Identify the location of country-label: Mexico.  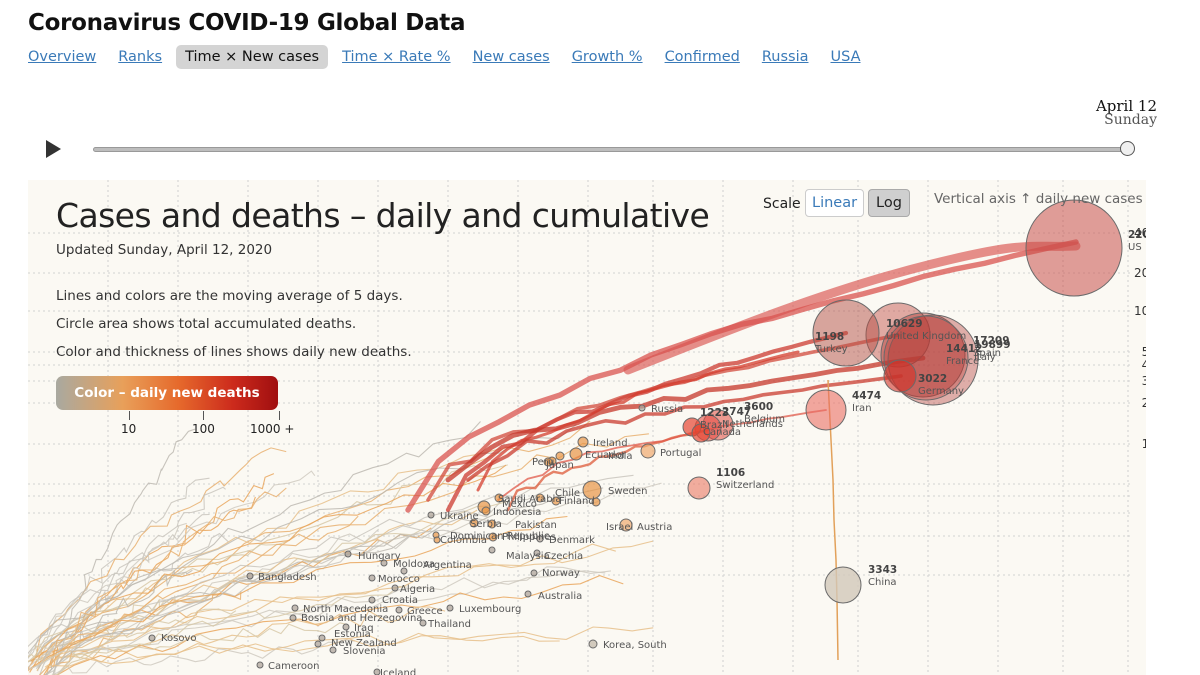
(519, 504).